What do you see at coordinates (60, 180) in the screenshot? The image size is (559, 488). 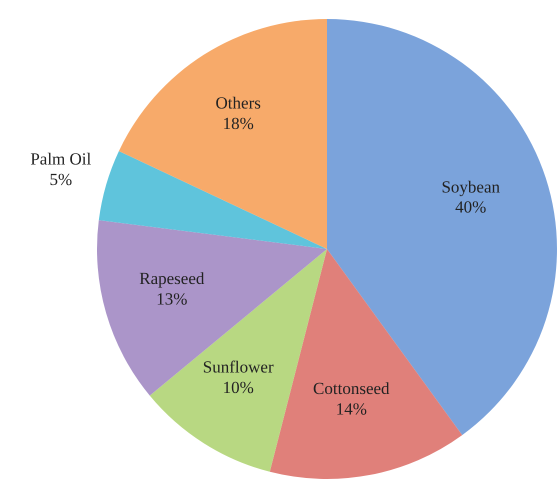 I see `data-label: 5%` at bounding box center [60, 180].